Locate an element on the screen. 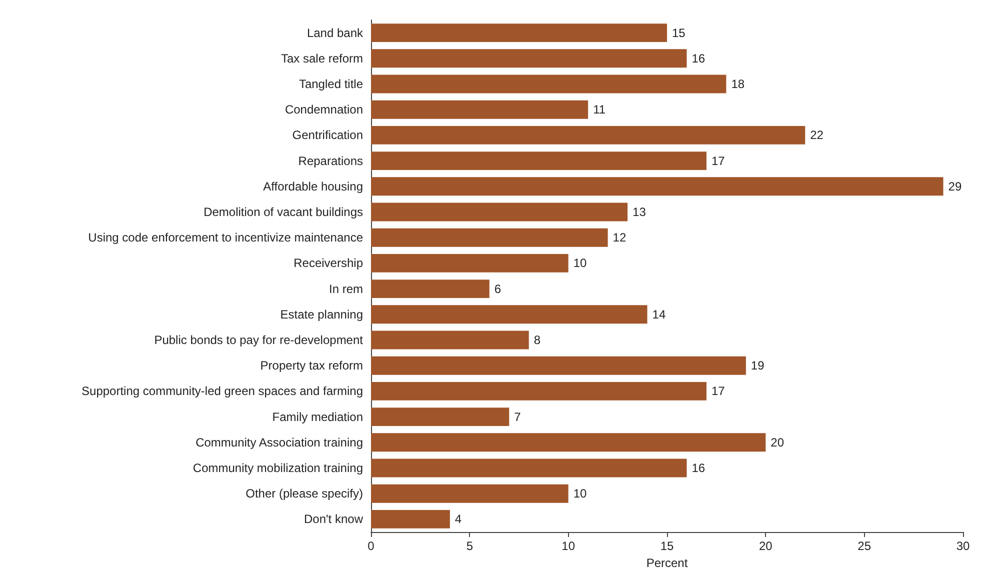 The image size is (982, 582). y-tick-label: Public bonds to pay for re-development is located at coordinates (259, 340).